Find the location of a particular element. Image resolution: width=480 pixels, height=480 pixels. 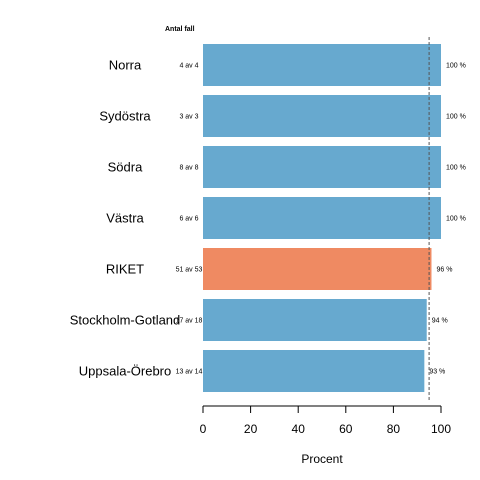

count-label: 8 av 8 is located at coordinates (188, 168).